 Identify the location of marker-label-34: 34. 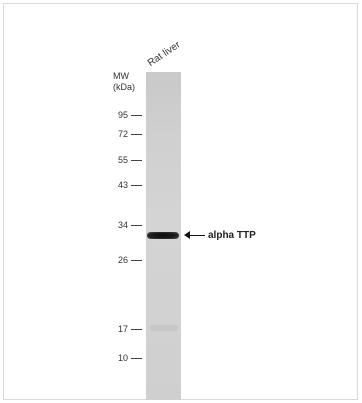
(122, 225).